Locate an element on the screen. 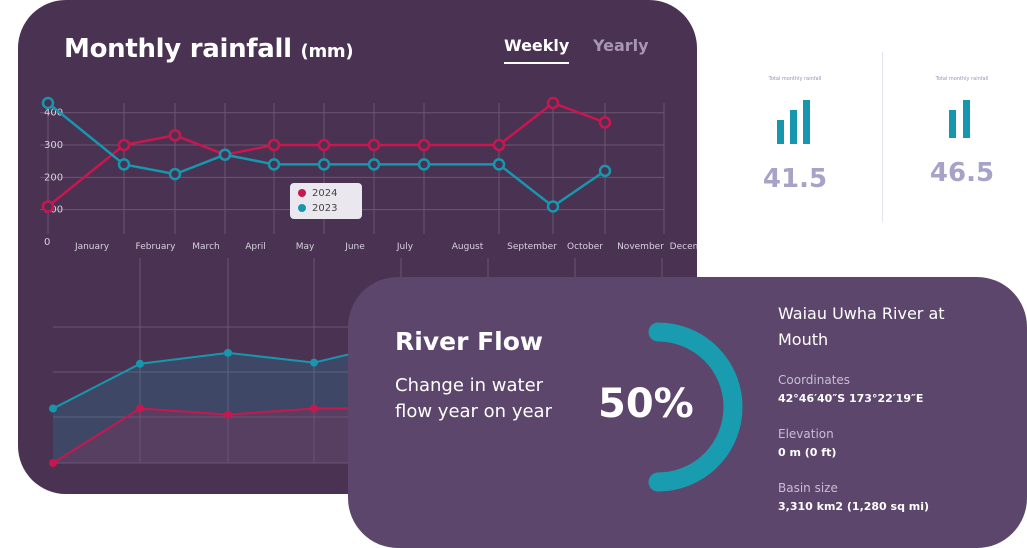 Image resolution: width=1027 pixels, height=548 pixels. stat-card: Total monthly rainfall 41.5 is located at coordinates (795, 135).